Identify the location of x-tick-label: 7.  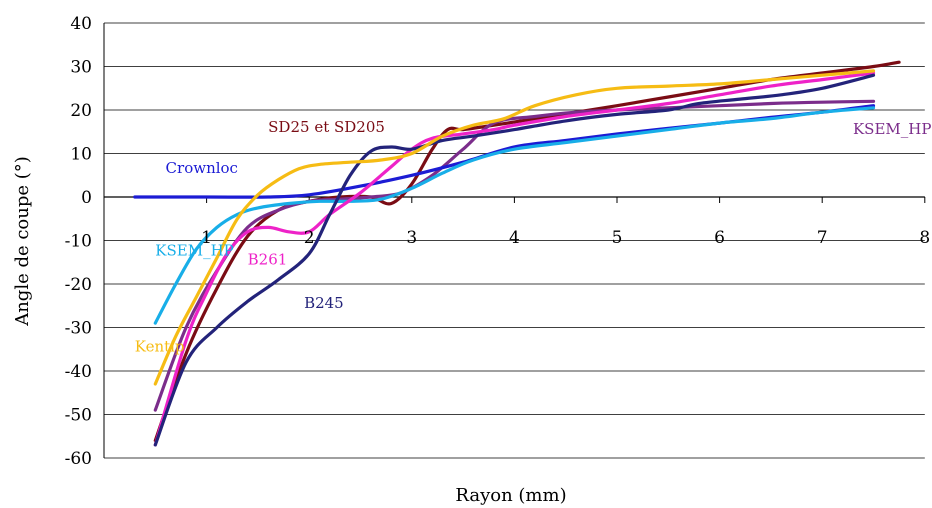
(822, 238).